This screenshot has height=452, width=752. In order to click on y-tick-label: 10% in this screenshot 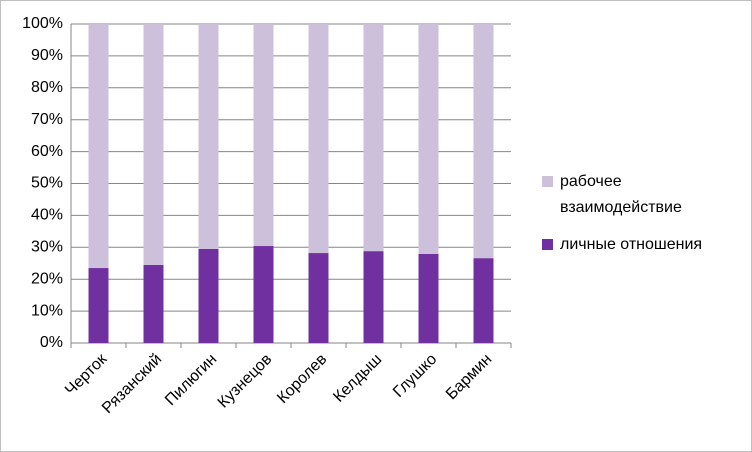, I will do `click(47, 310)`.